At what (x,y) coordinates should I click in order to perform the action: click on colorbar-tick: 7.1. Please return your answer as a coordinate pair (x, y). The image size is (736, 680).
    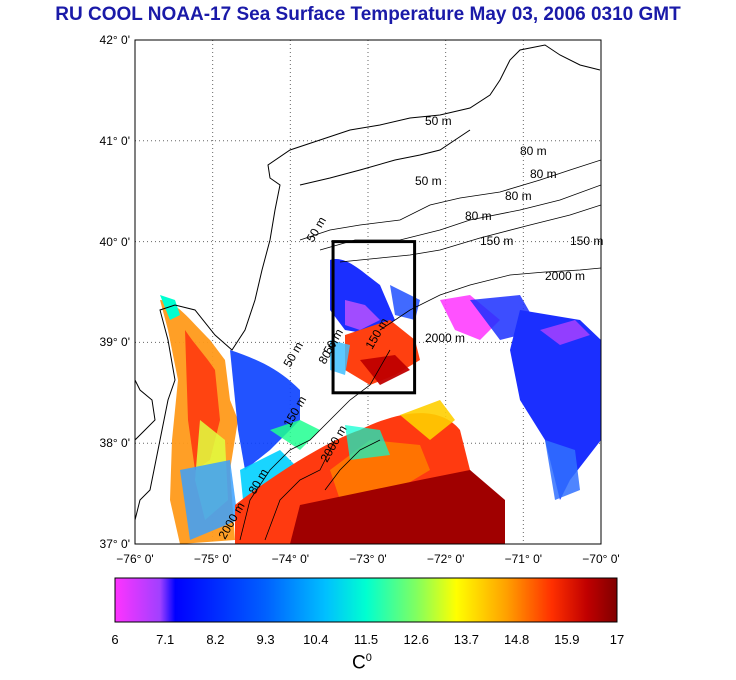
    Looking at the image, I should click on (165, 639).